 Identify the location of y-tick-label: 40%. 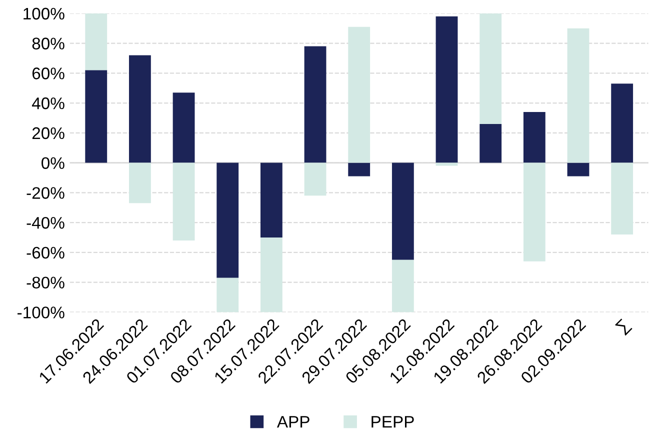
(48, 103).